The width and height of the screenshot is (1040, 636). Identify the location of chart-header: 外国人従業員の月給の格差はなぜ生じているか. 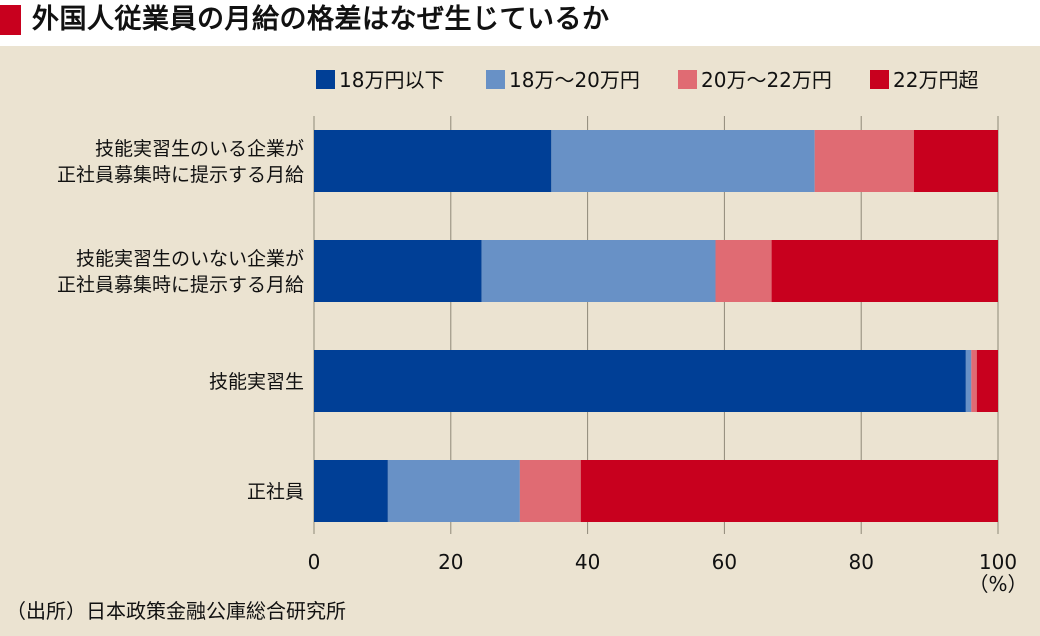
(520, 23).